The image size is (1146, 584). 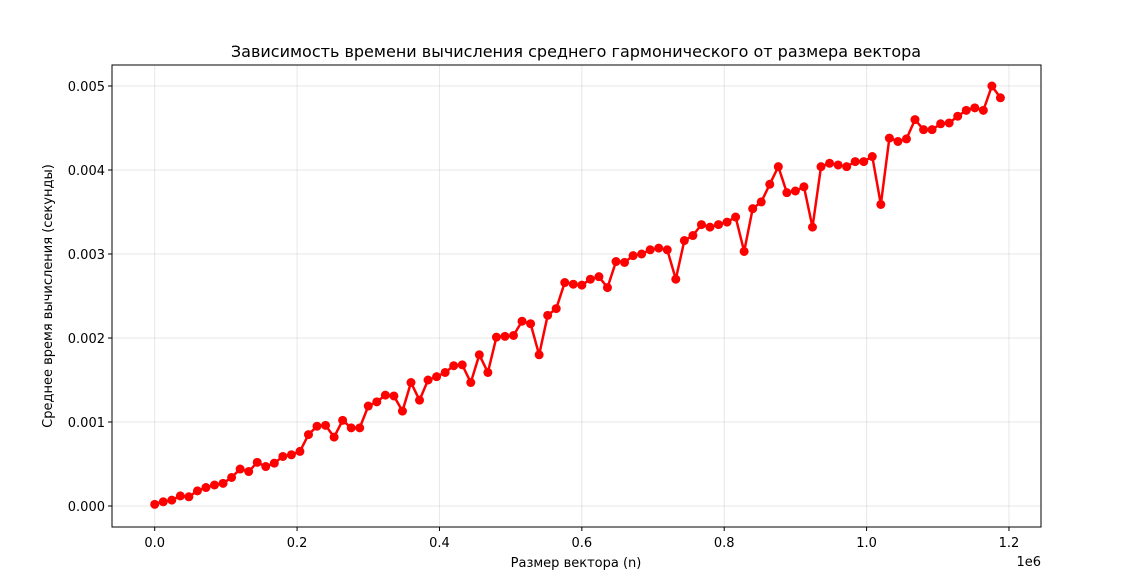 I want to click on y-tick-label: 0.000, so click(x=86, y=507).